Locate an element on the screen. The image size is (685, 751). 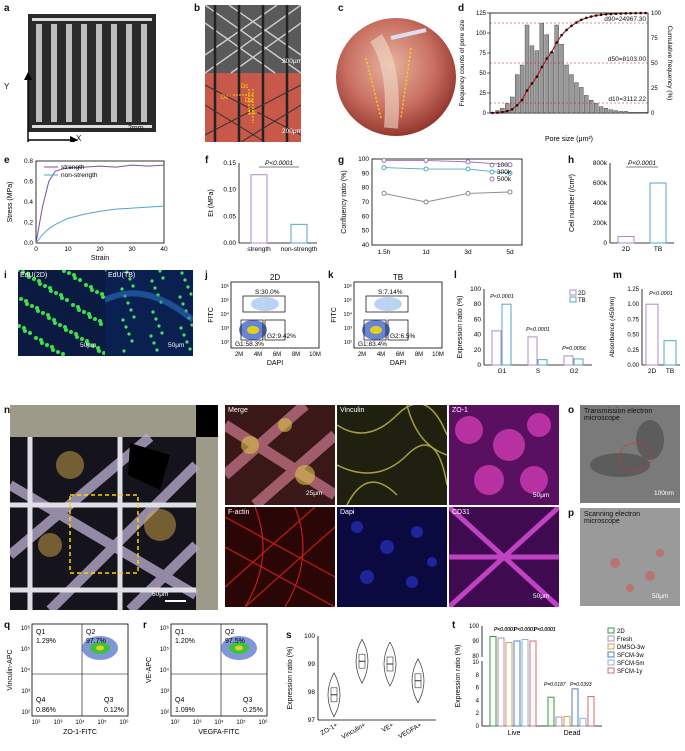
flow-xlabel: ZO-1-FITC is located at coordinates (80, 732).